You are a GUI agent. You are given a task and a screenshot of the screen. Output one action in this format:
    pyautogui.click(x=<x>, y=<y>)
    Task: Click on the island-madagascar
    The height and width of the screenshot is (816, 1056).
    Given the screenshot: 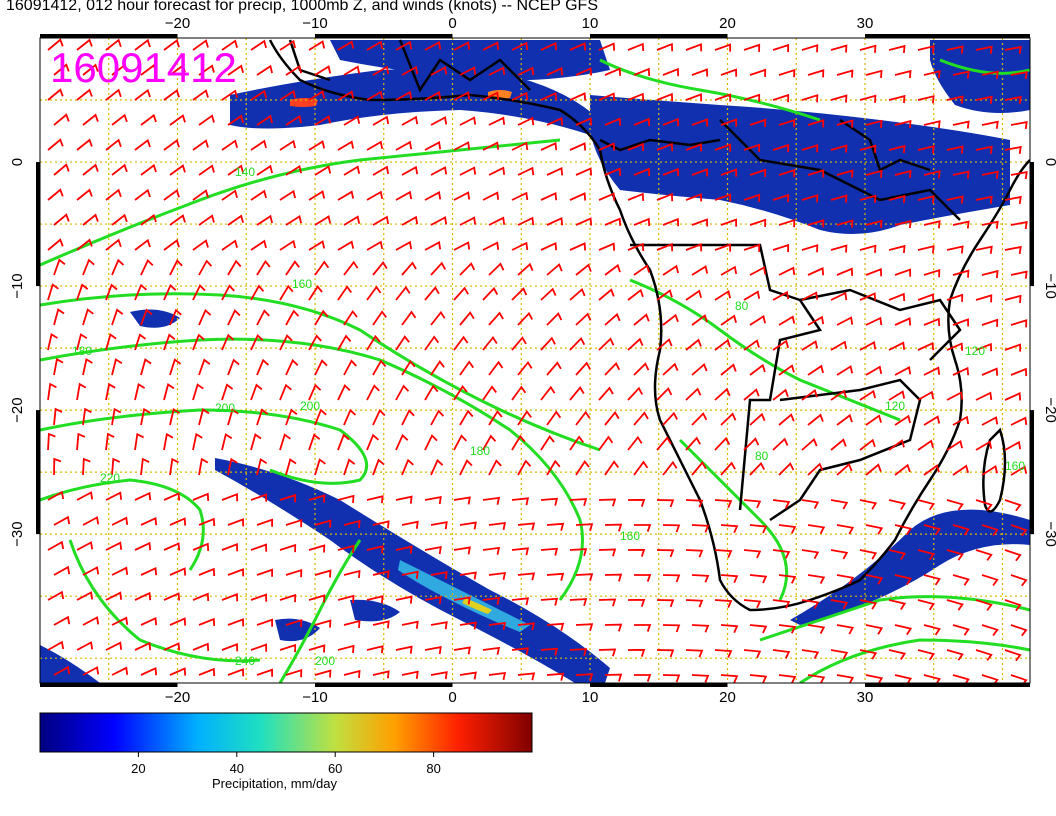 What is the action you would take?
    pyautogui.click(x=994, y=470)
    